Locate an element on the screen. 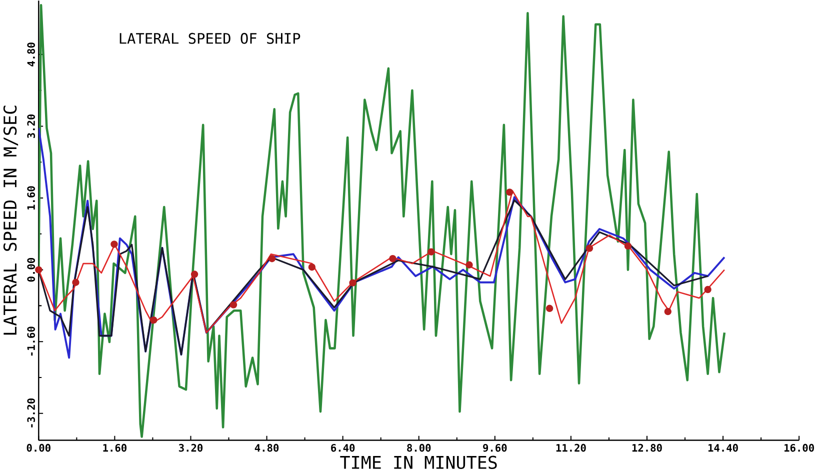  y-tick-label: 0.00 is located at coordinates (31, 270).